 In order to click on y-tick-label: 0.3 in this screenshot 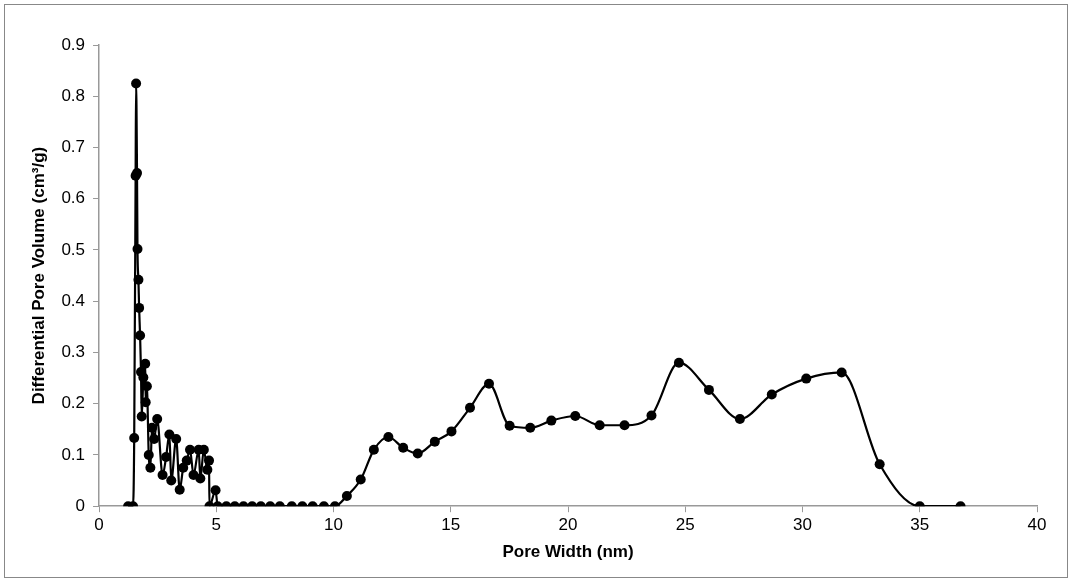, I will do `click(73, 352)`.